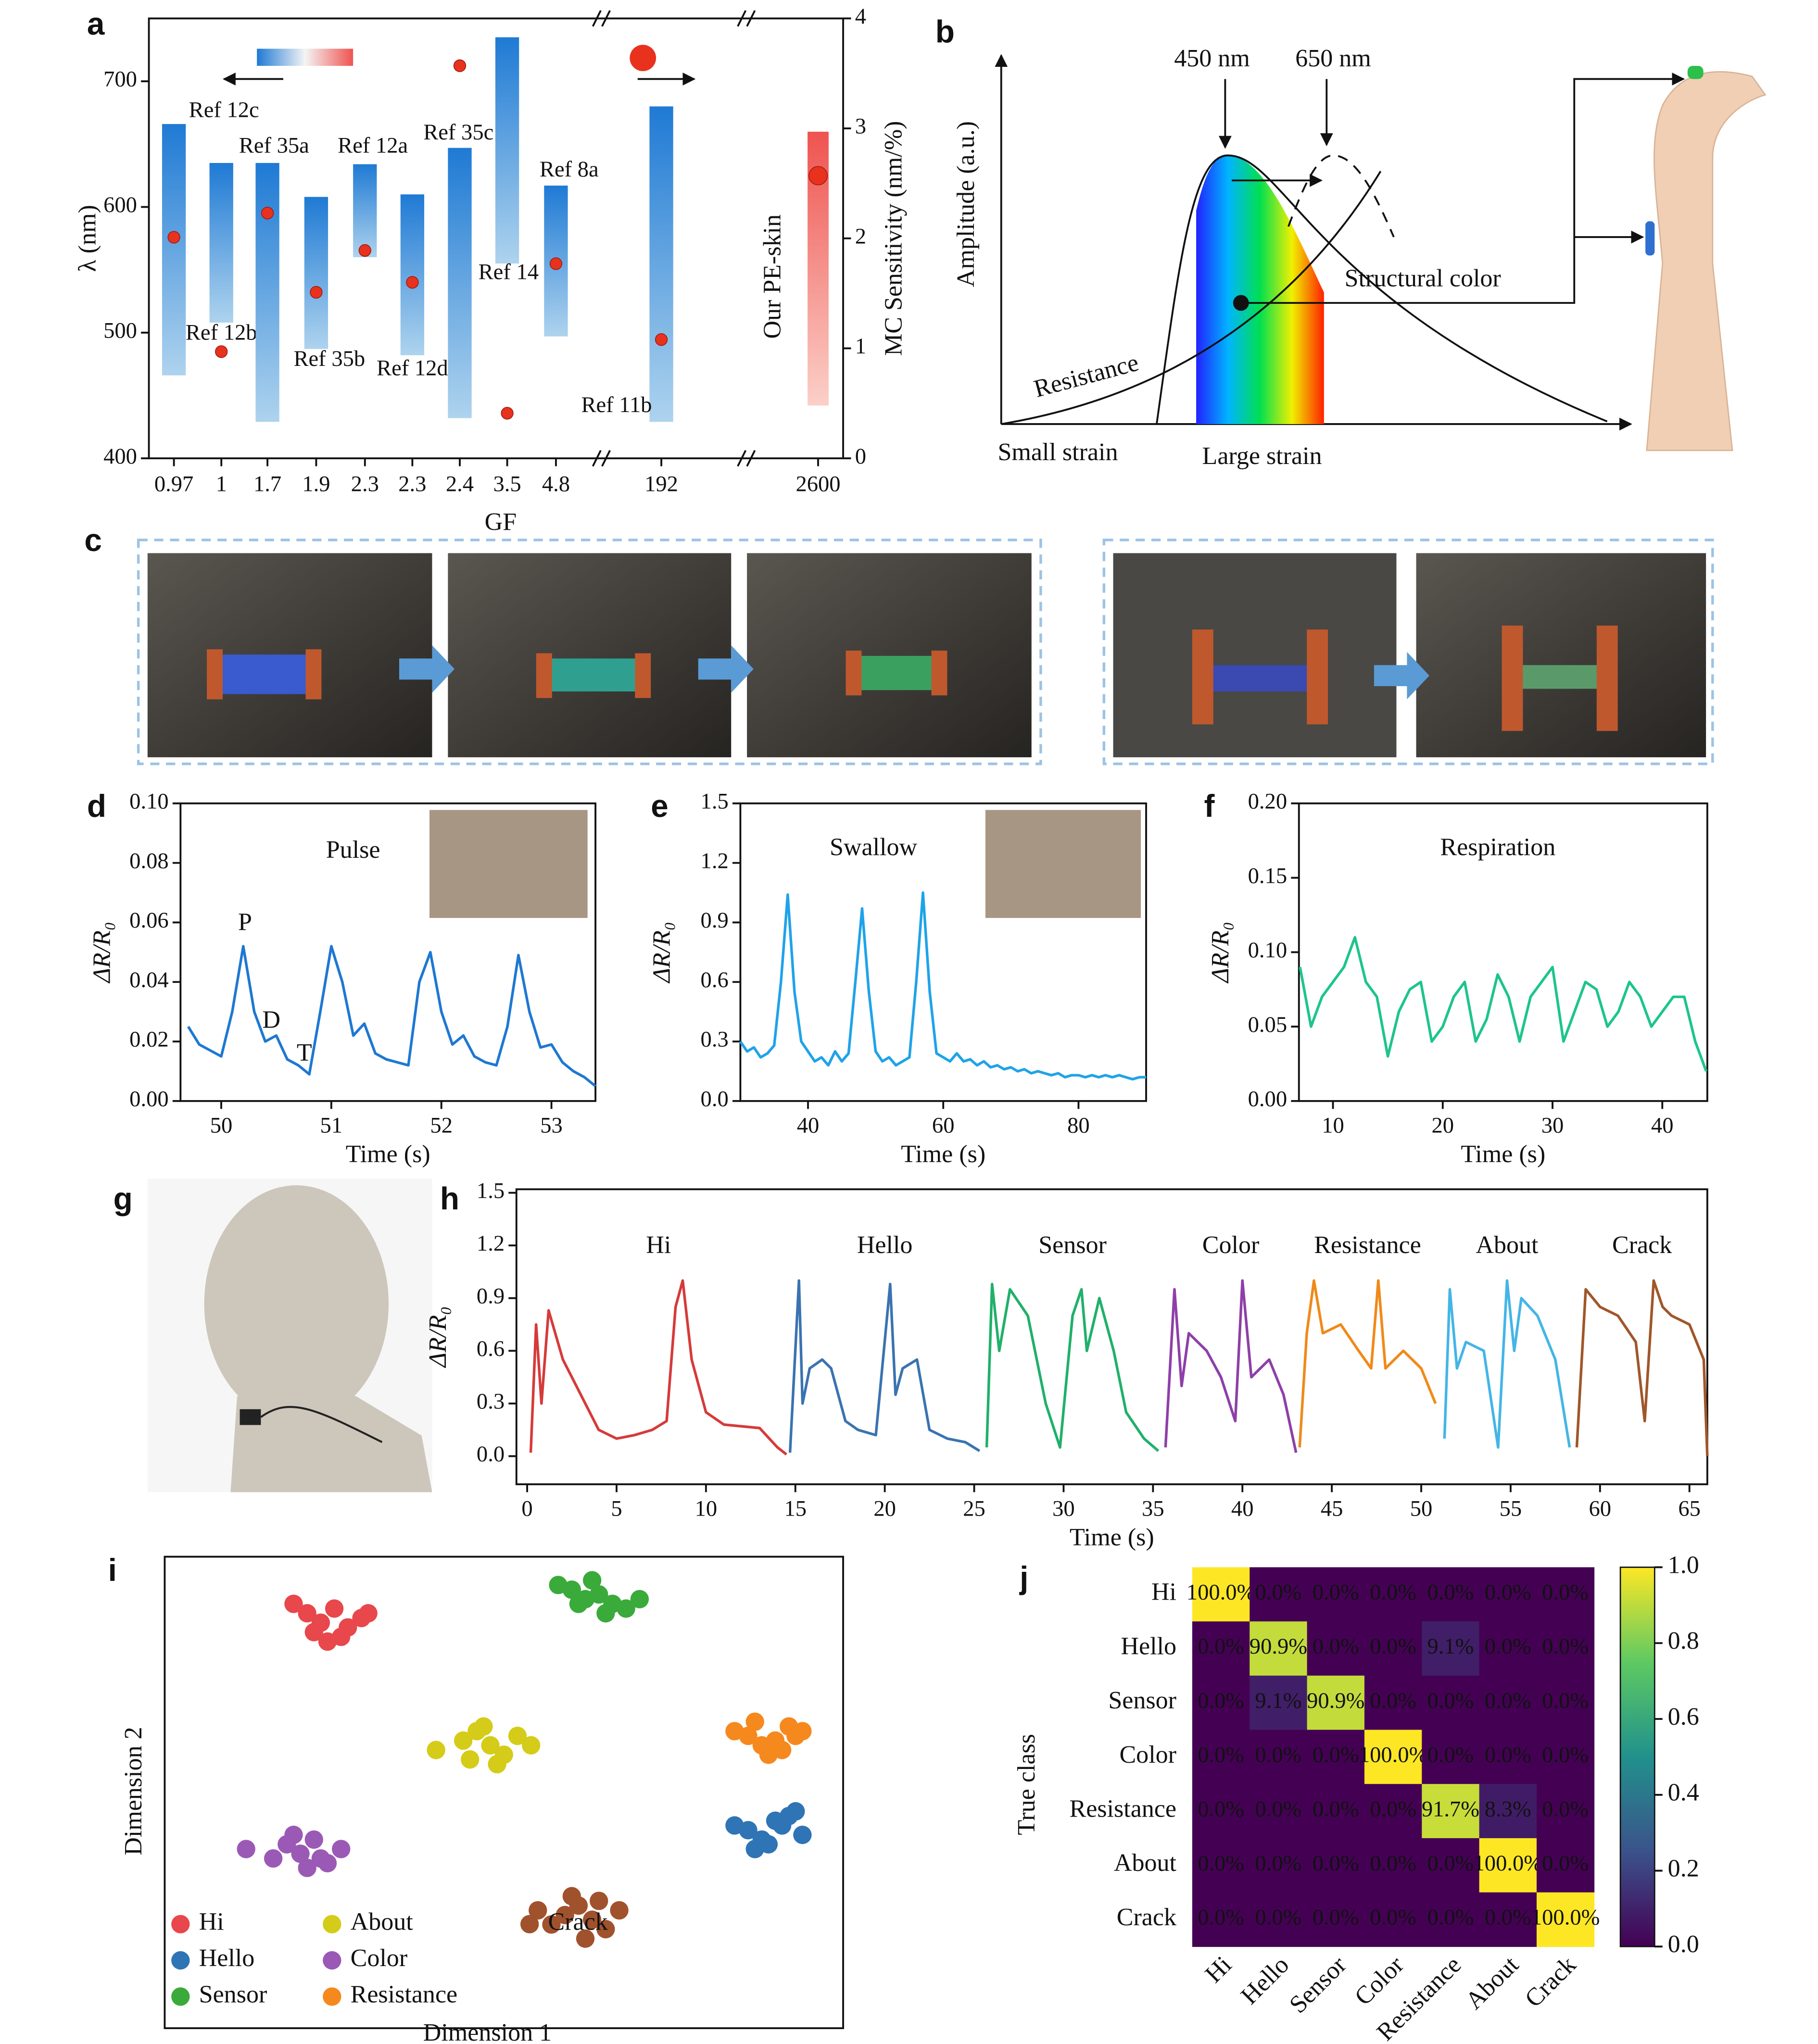  What do you see at coordinates (267, 484) in the screenshot?
I see `x-tick-label: 1.7` at bounding box center [267, 484].